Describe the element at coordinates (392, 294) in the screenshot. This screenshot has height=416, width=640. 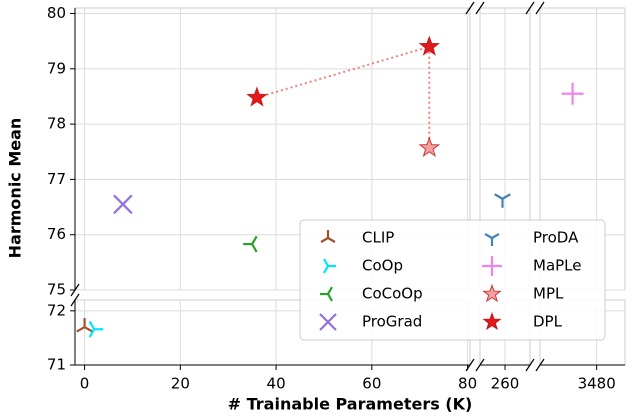
I see `legend-label: CoCoOp` at that location.